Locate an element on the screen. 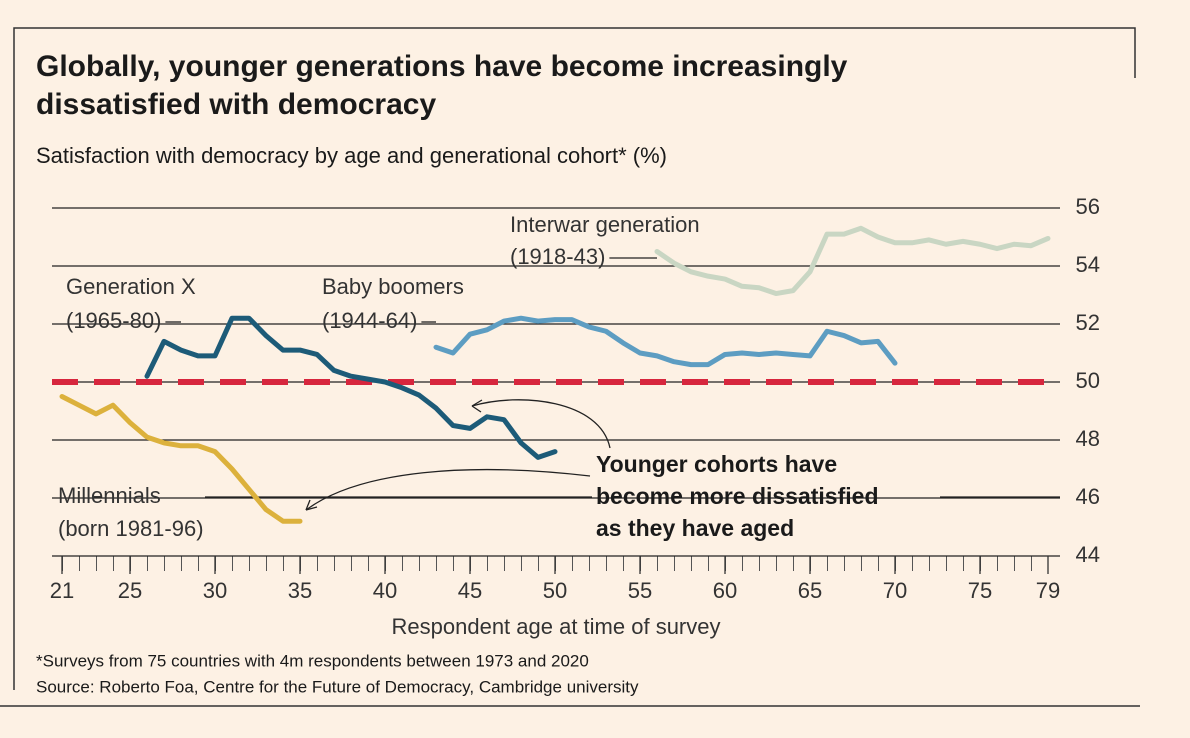  y-tick-label: 48 is located at coordinates (1088, 438).